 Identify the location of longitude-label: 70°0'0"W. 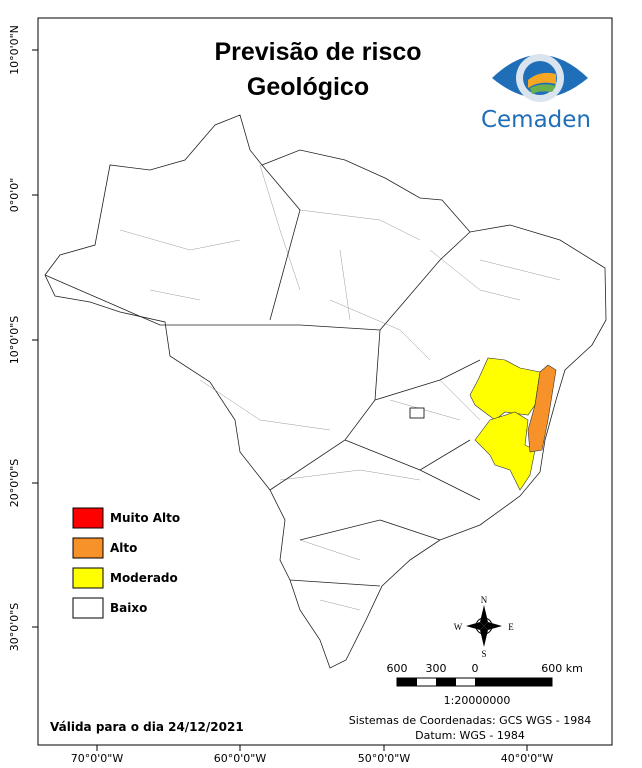
(97, 758).